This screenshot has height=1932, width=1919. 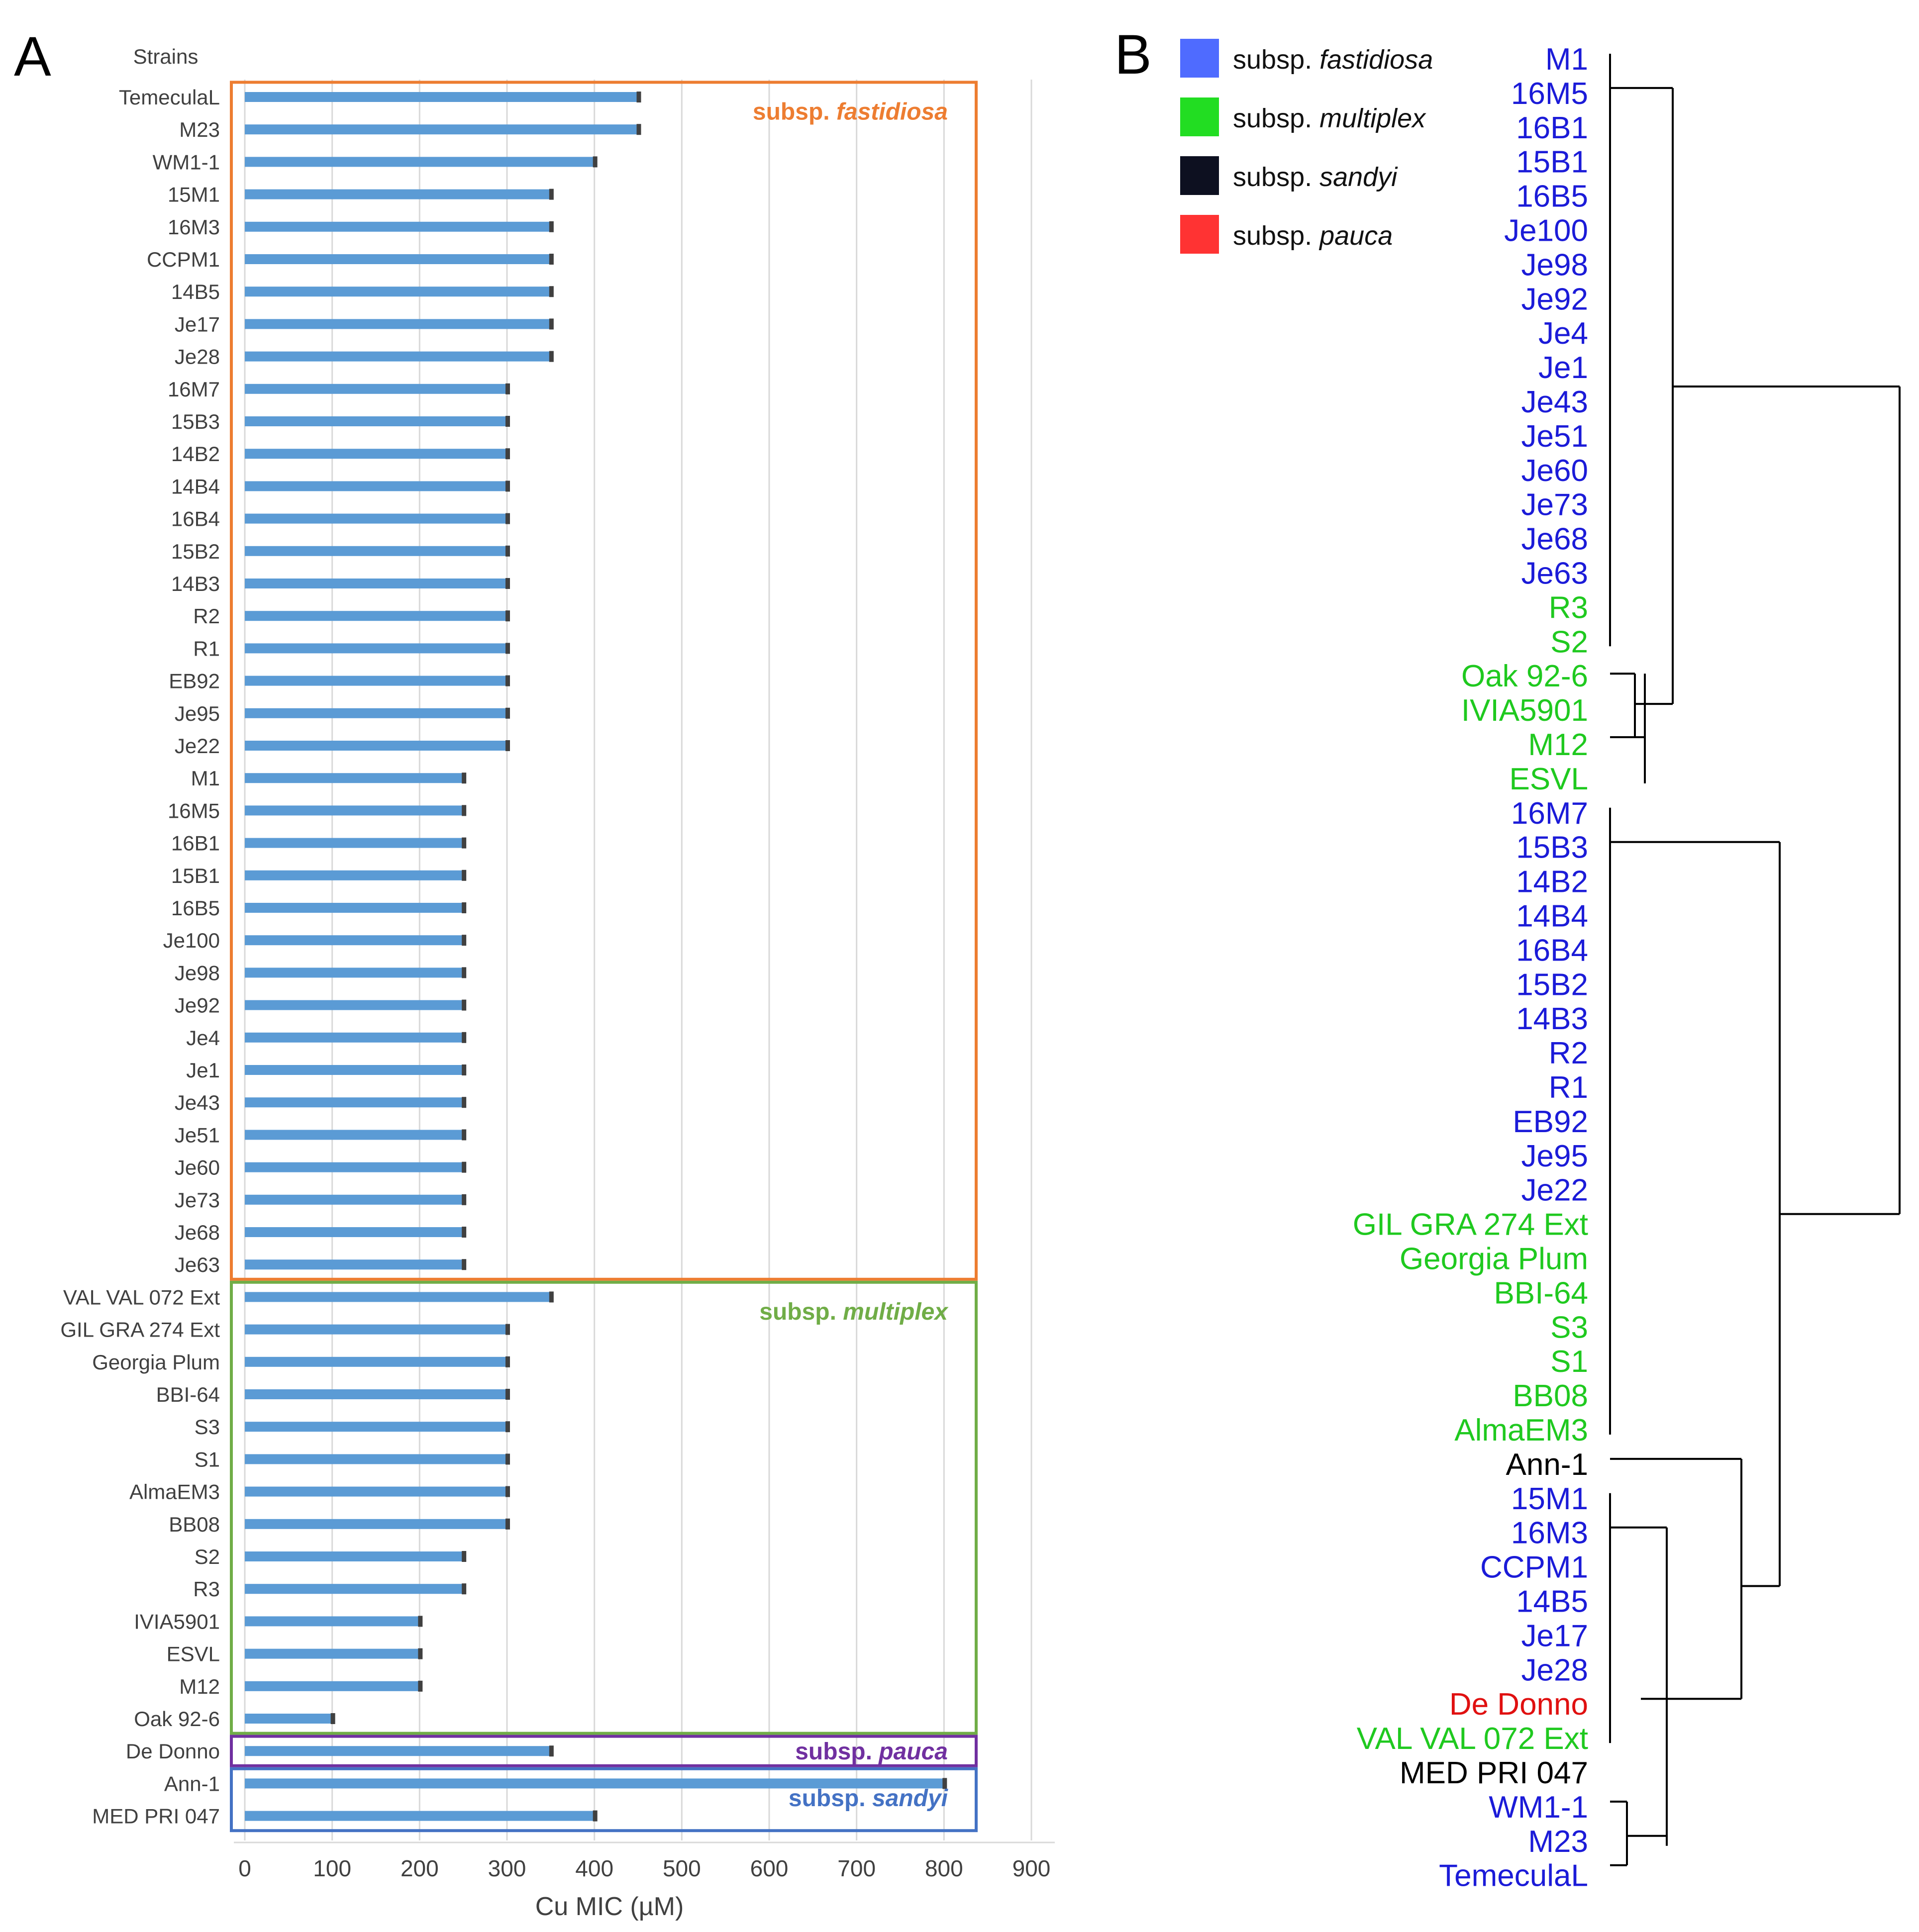 I want to click on strain-label: Je4, so click(x=203, y=1038).